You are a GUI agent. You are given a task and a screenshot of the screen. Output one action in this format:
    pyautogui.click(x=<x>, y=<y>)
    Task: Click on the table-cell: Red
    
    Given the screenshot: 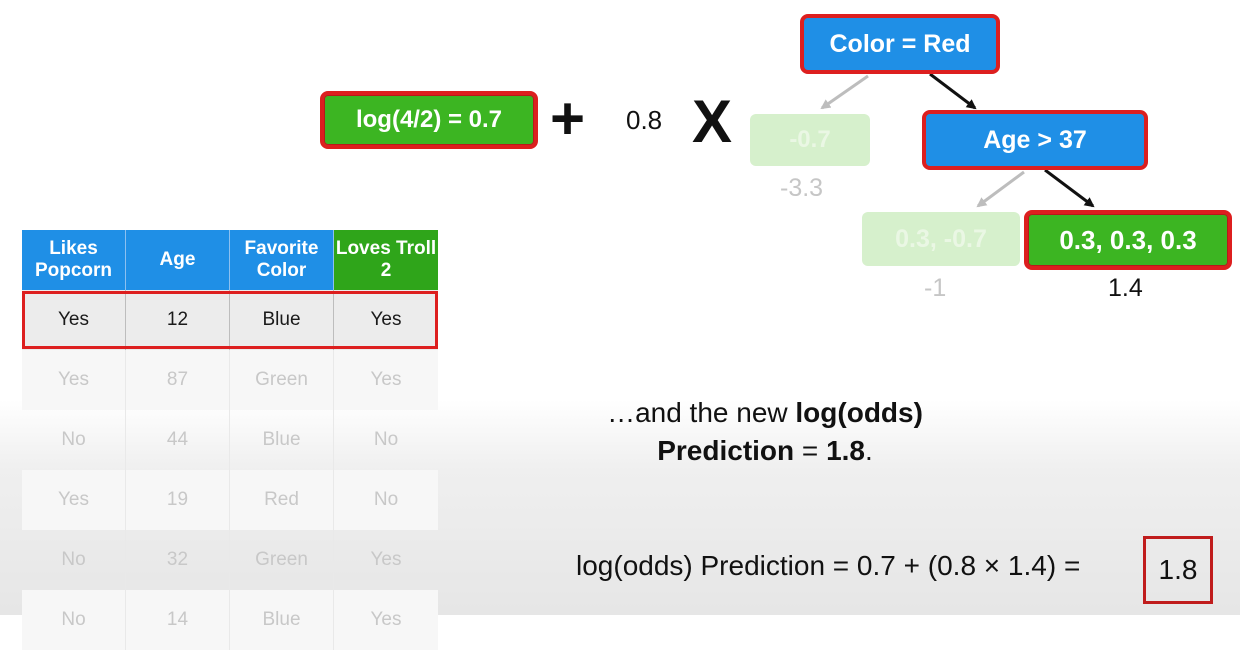 What is the action you would take?
    pyautogui.click(x=282, y=500)
    